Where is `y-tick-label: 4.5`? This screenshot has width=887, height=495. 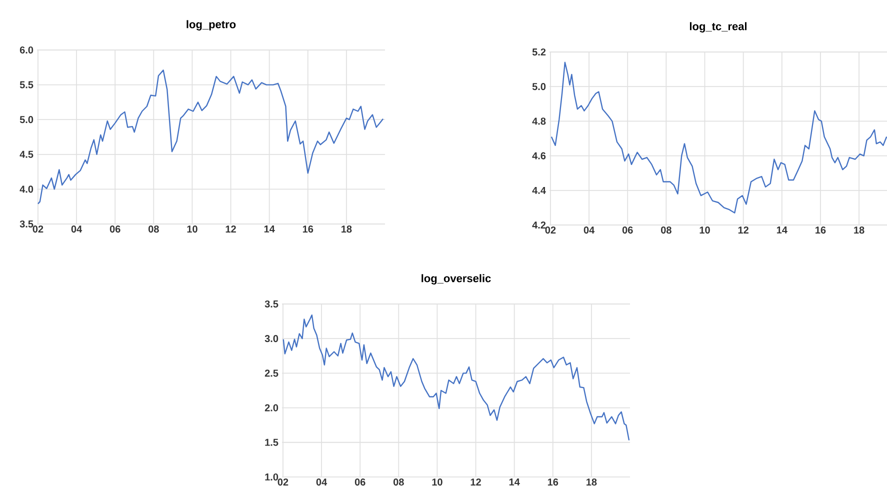
y-tick-label: 4.5 is located at coordinates (27, 154).